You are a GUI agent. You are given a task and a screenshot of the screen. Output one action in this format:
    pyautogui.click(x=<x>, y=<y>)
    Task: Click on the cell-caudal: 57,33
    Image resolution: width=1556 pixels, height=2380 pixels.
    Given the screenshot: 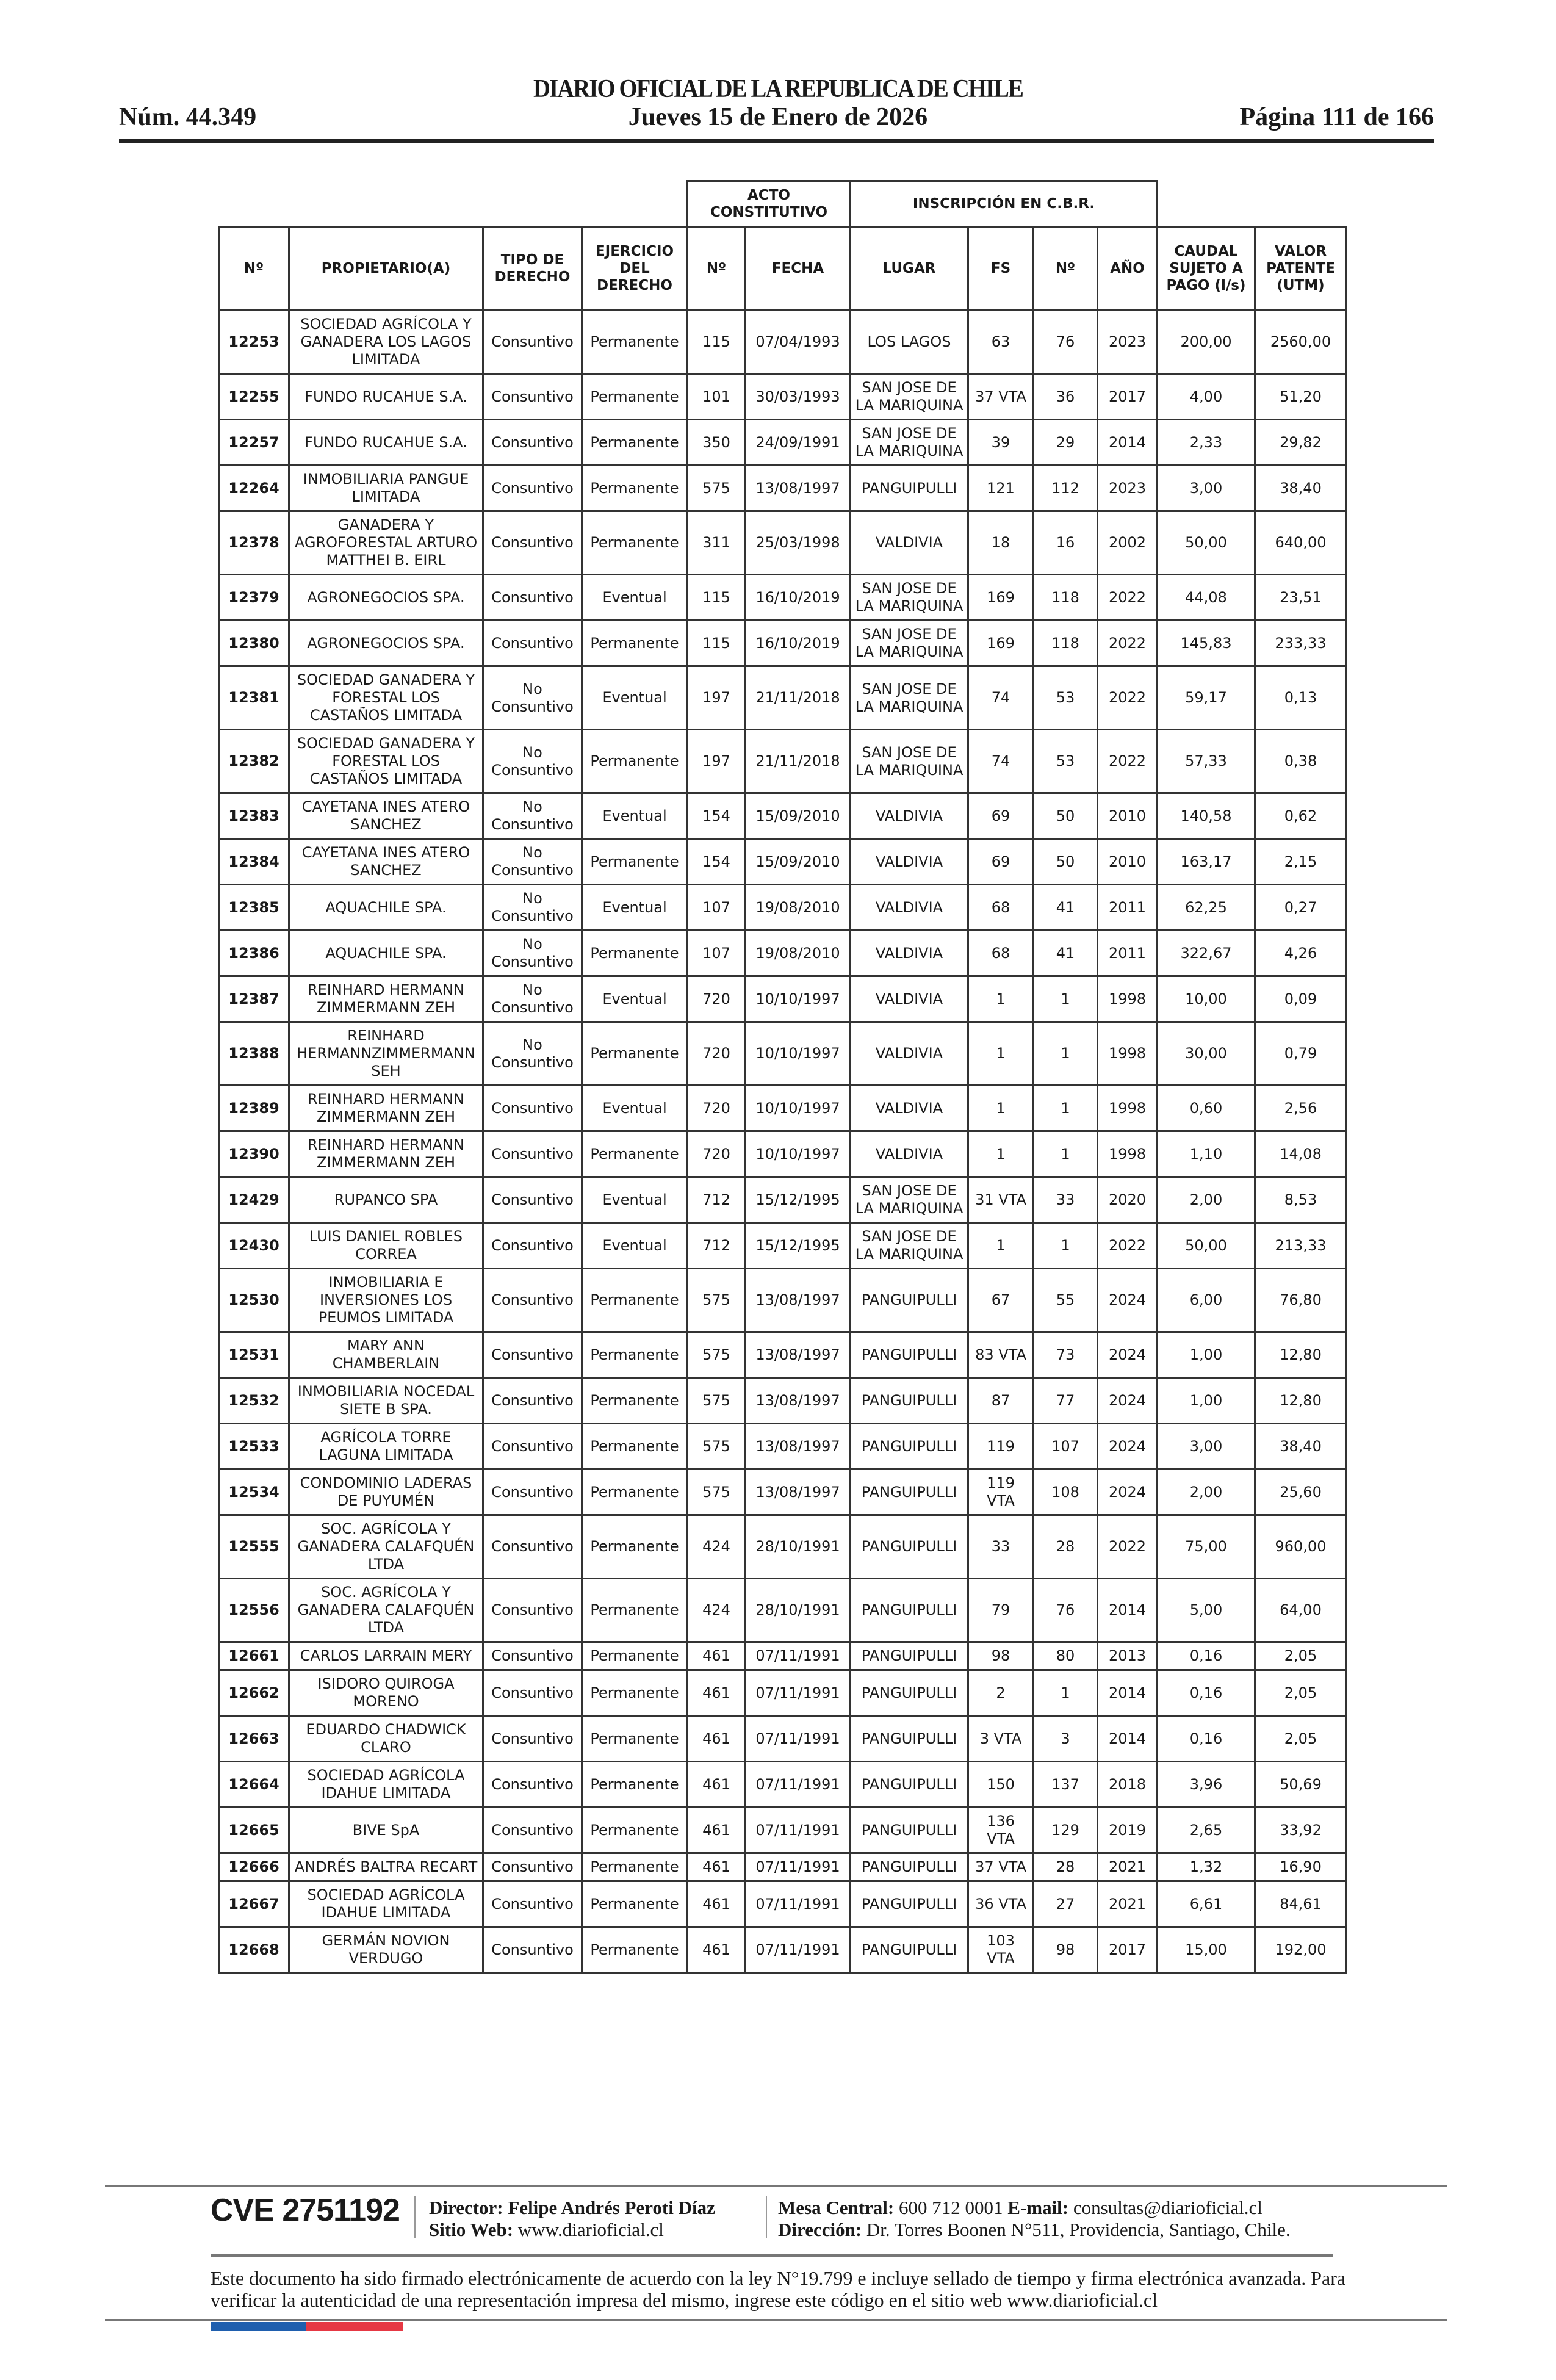 What is the action you would take?
    pyautogui.click(x=1206, y=761)
    